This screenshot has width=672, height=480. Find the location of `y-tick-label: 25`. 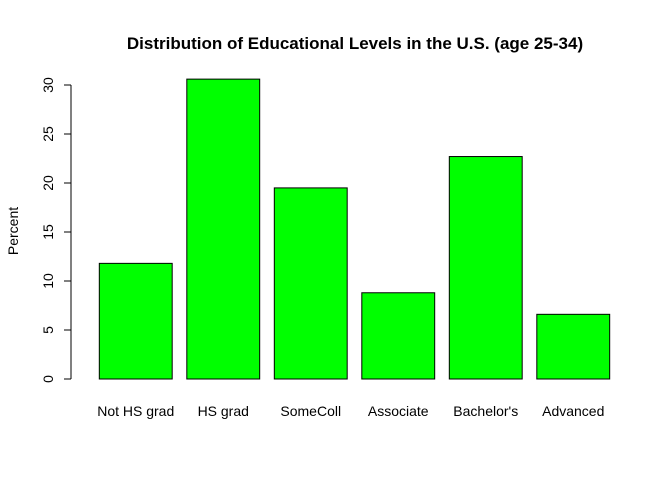

y-tick-label: 25 is located at coordinates (48, 134).